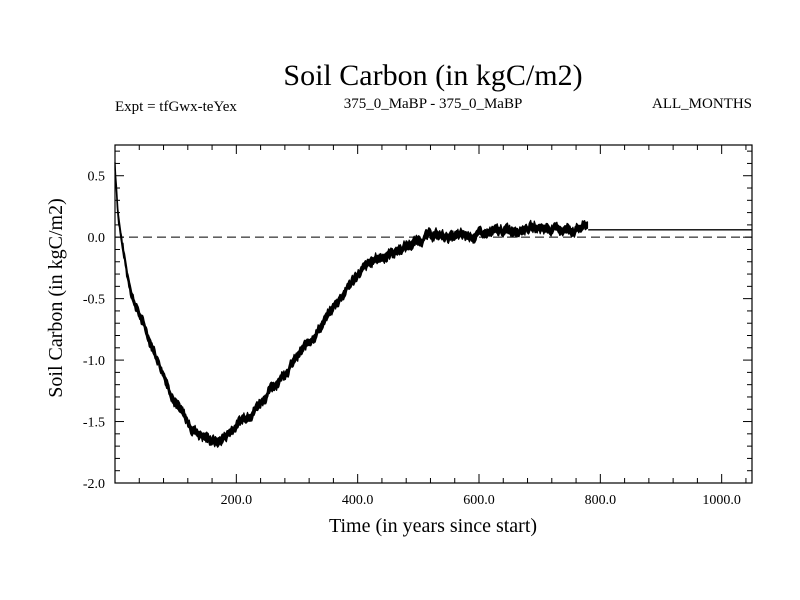 The height and width of the screenshot is (600, 800). I want to click on months-label: ALL_MONTHS, so click(702, 104).